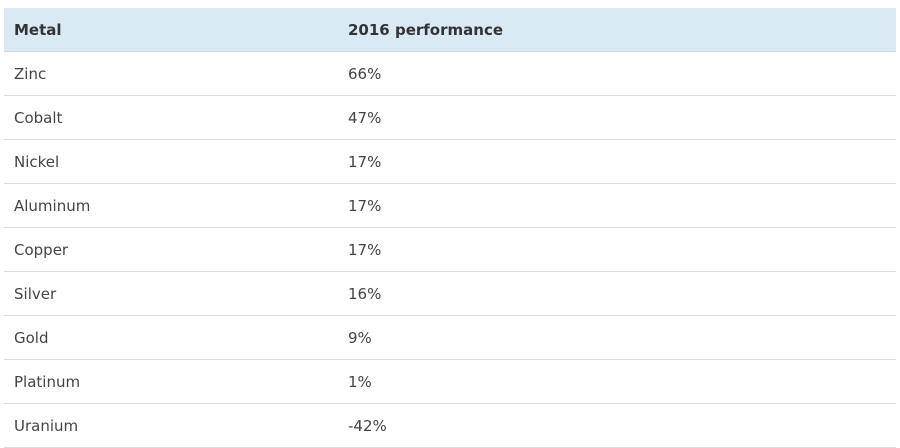  Describe the element at coordinates (171, 117) in the screenshot. I see `metal-cell: Cobalt` at that location.